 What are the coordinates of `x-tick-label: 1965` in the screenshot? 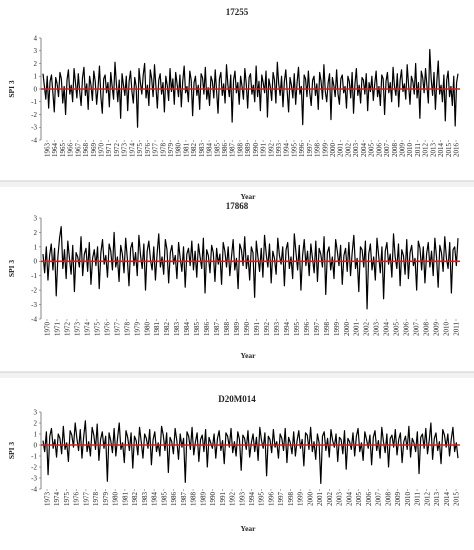 It's located at (63, 150).